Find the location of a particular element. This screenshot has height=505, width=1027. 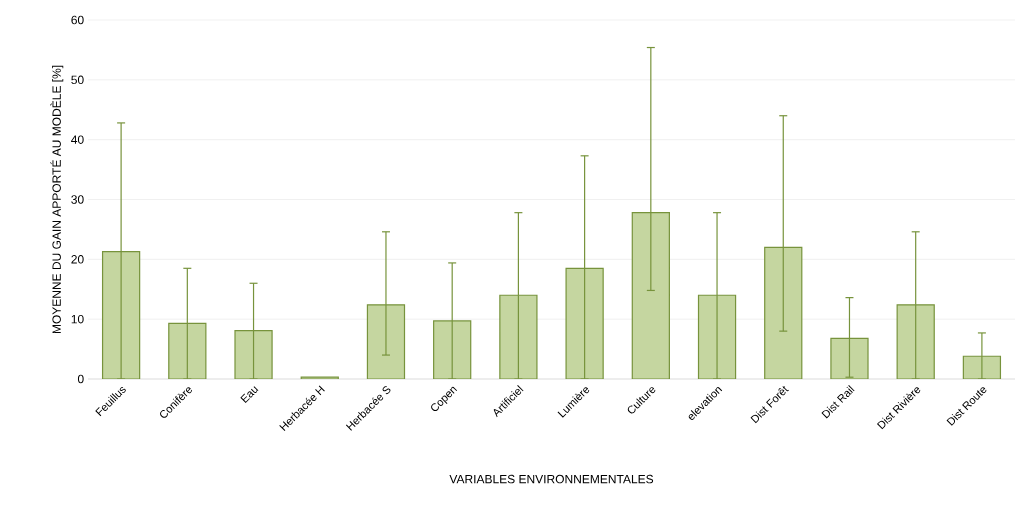

y-tick-label: 40 is located at coordinates (77, 139).